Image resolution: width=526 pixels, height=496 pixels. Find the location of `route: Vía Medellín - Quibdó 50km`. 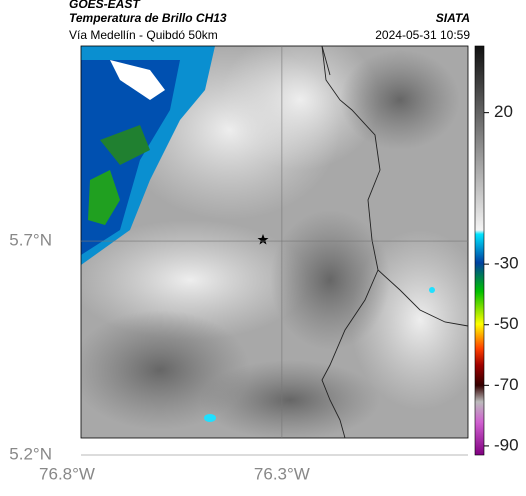

route: Vía Medellín - Quibdó 50km is located at coordinates (143, 35).